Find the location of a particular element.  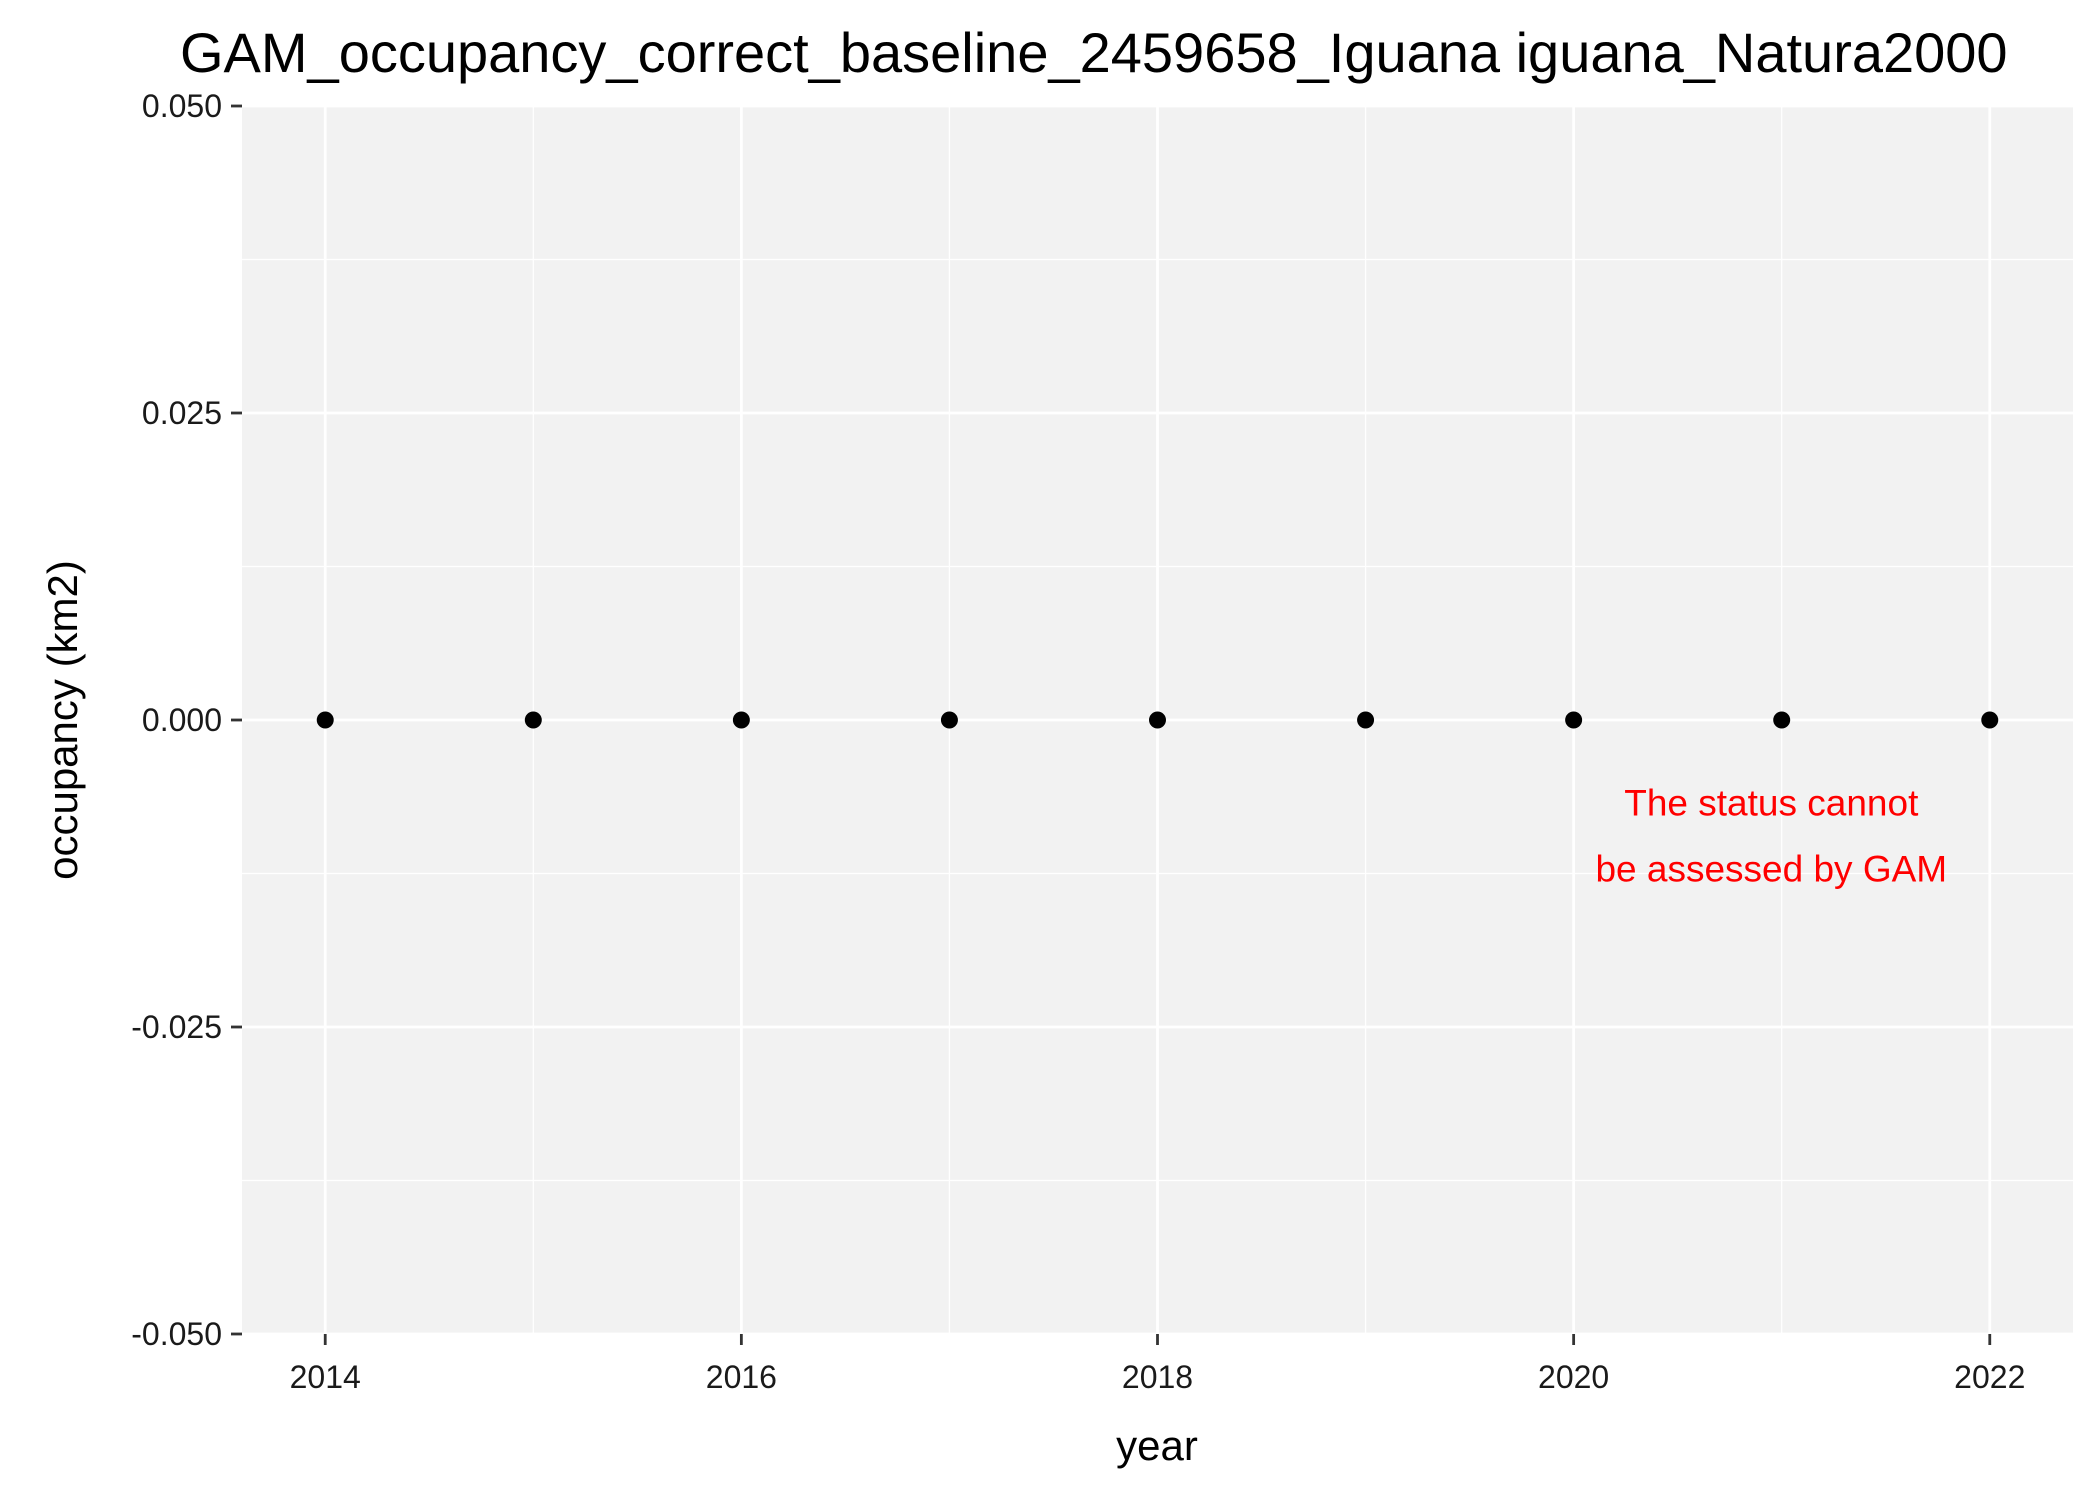

x-axis: 2014 2016 2018 2020 2022 is located at coordinates (1157, 1364).